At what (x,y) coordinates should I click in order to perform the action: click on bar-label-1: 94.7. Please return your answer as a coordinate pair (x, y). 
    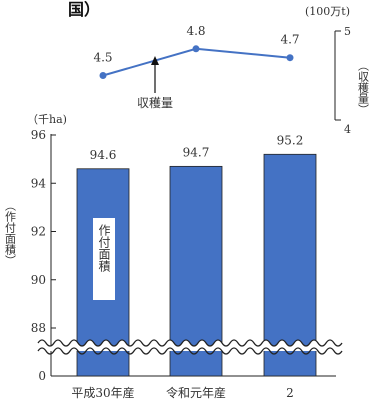
    Looking at the image, I should click on (196, 152).